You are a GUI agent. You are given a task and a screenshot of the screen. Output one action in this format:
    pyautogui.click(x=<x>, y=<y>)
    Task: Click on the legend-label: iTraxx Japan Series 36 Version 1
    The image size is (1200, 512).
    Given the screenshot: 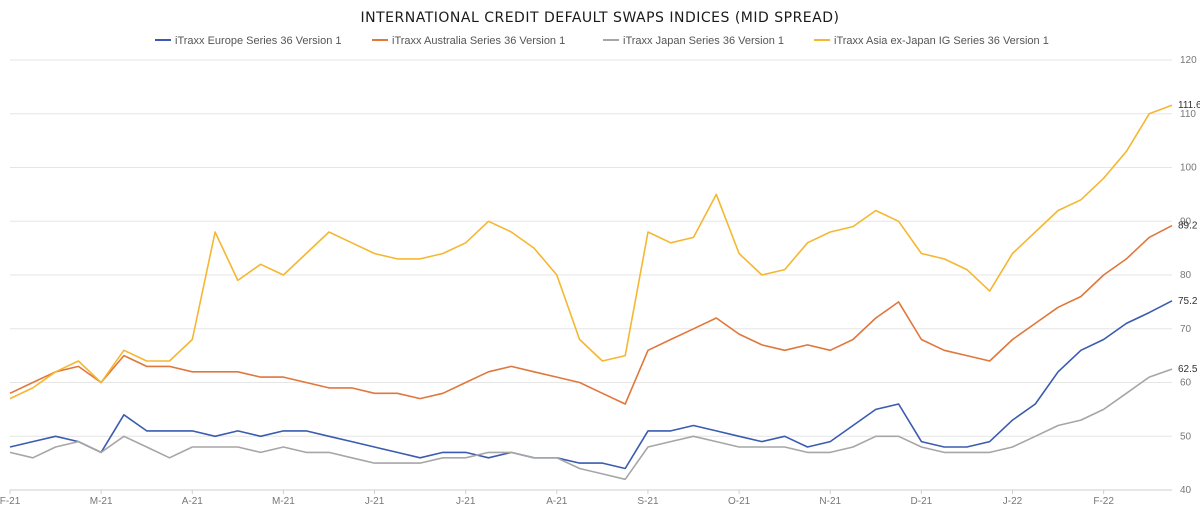 What is the action you would take?
    pyautogui.click(x=703, y=41)
    